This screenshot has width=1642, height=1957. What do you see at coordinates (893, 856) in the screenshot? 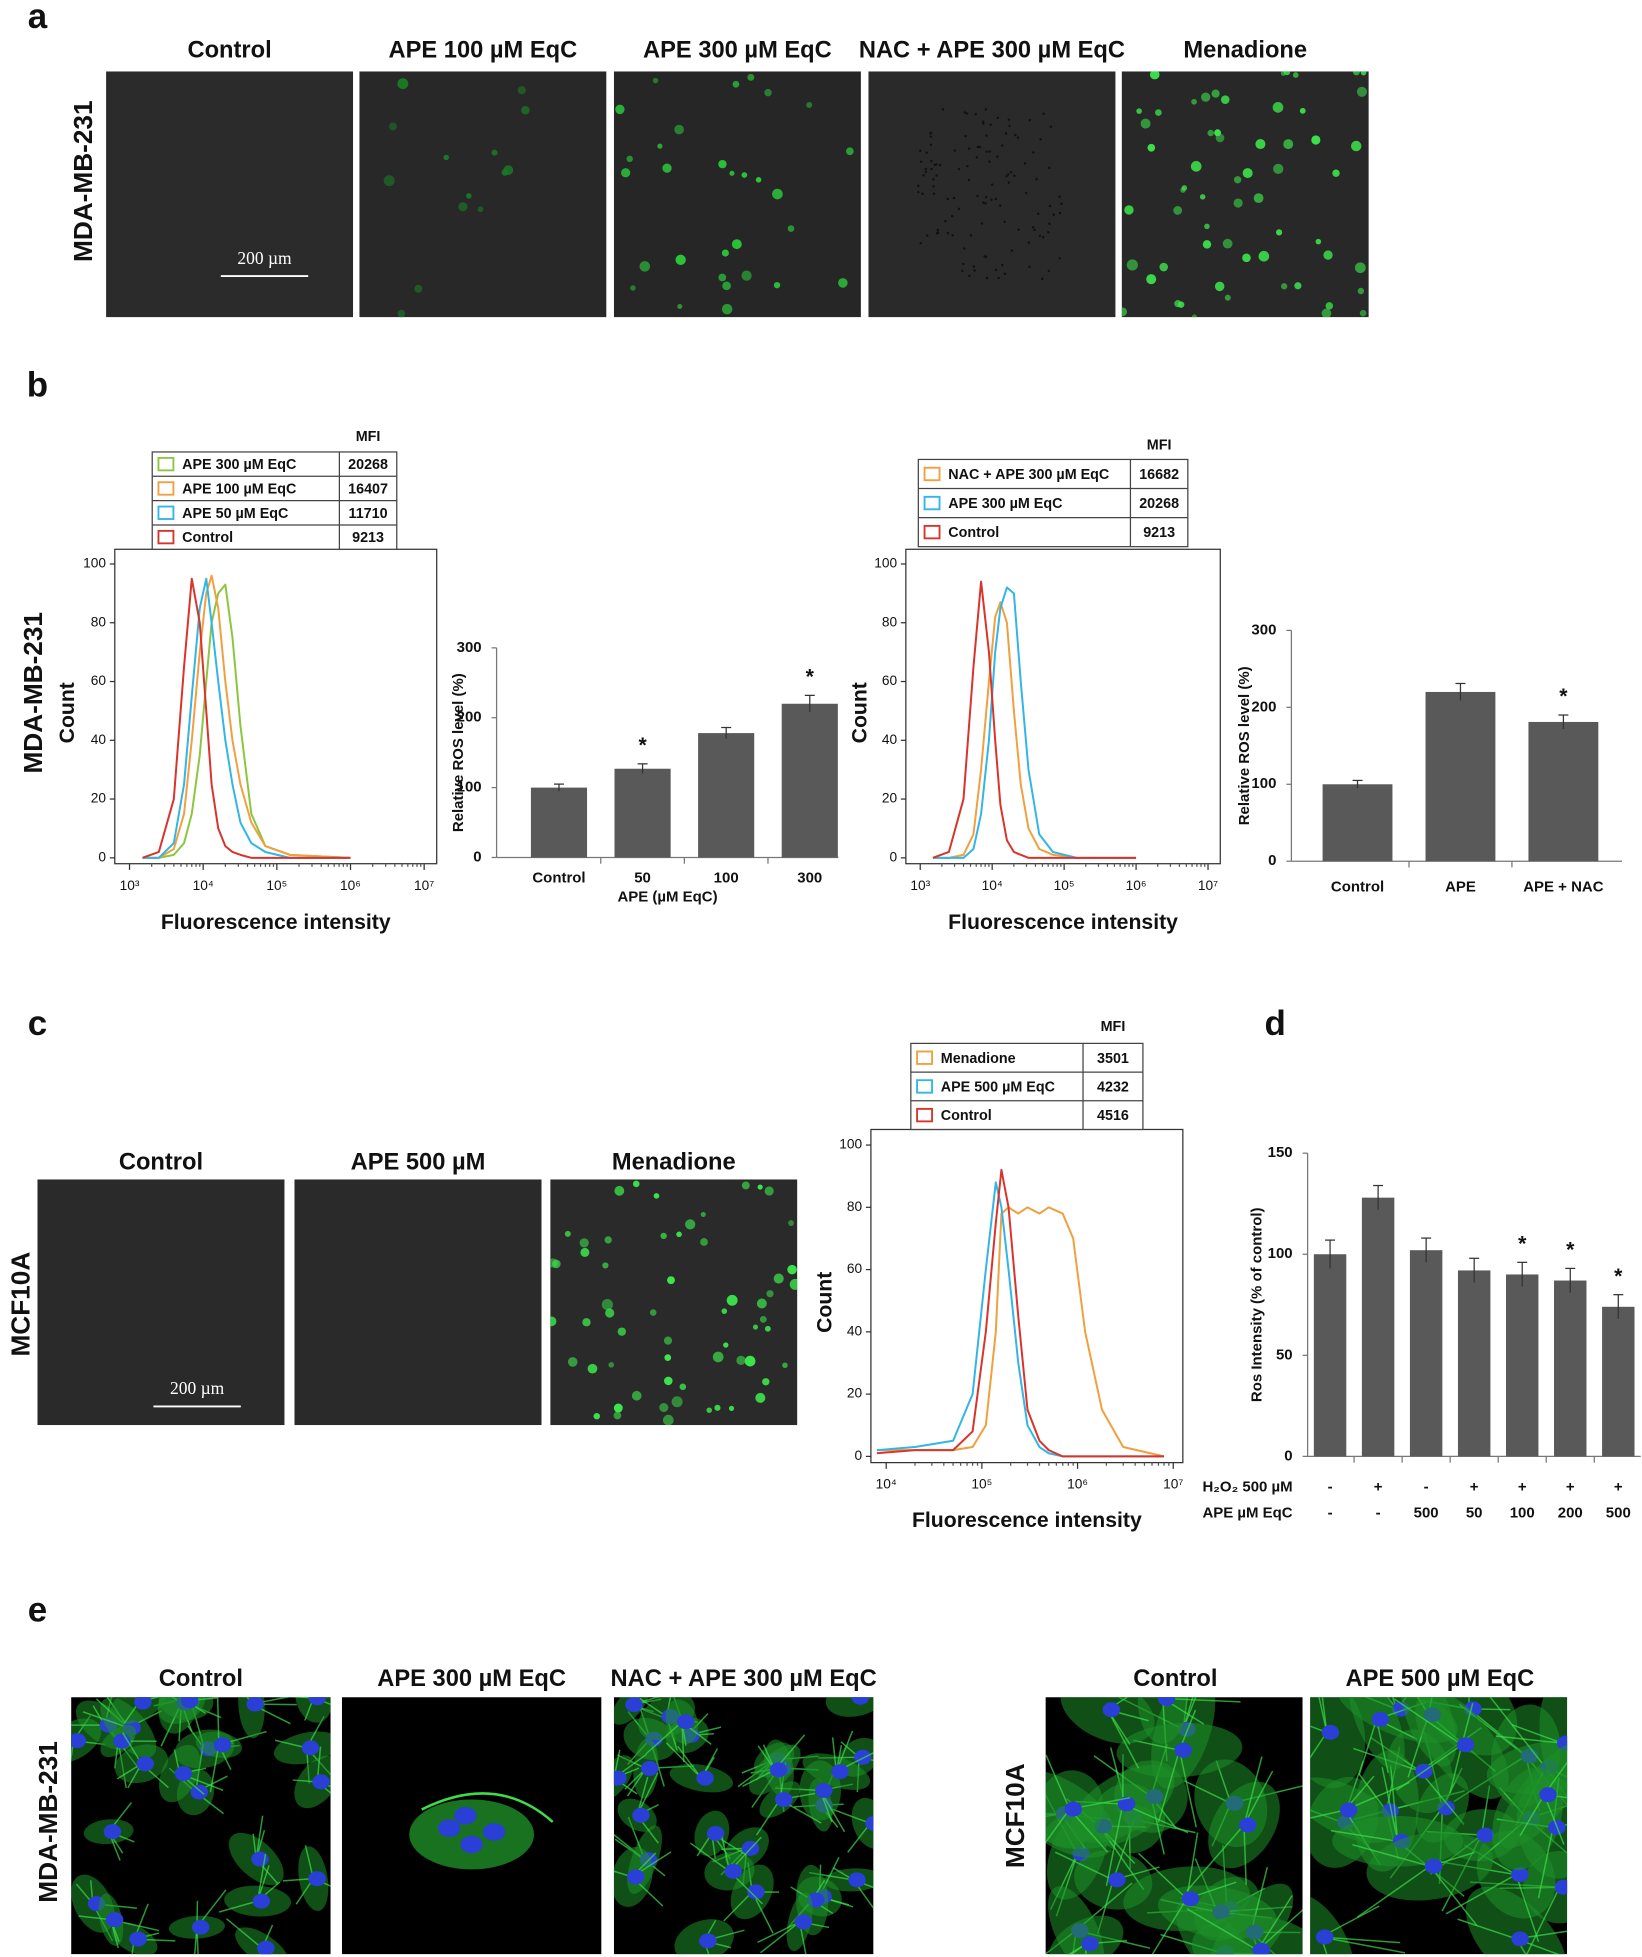
I see `y-tick-label: 0` at bounding box center [893, 856].